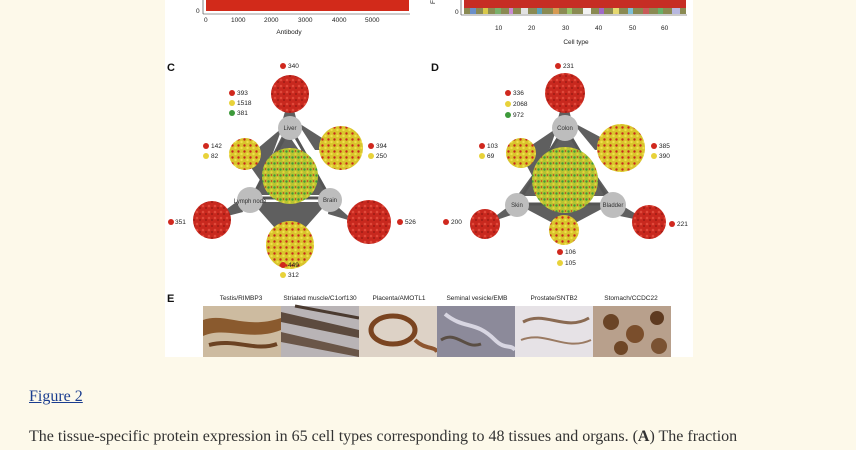 The image size is (856, 450). Describe the element at coordinates (682, 224) in the screenshot. I see `panel-d-outer-right-count: 221` at that location.